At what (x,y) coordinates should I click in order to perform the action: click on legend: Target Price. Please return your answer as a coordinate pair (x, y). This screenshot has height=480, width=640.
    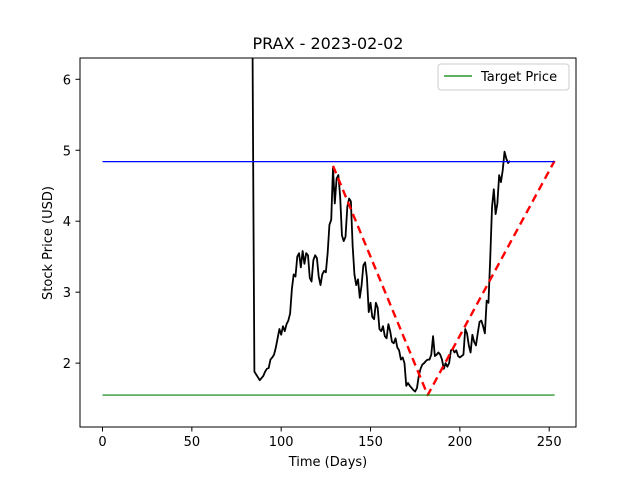
    Looking at the image, I should click on (503, 77).